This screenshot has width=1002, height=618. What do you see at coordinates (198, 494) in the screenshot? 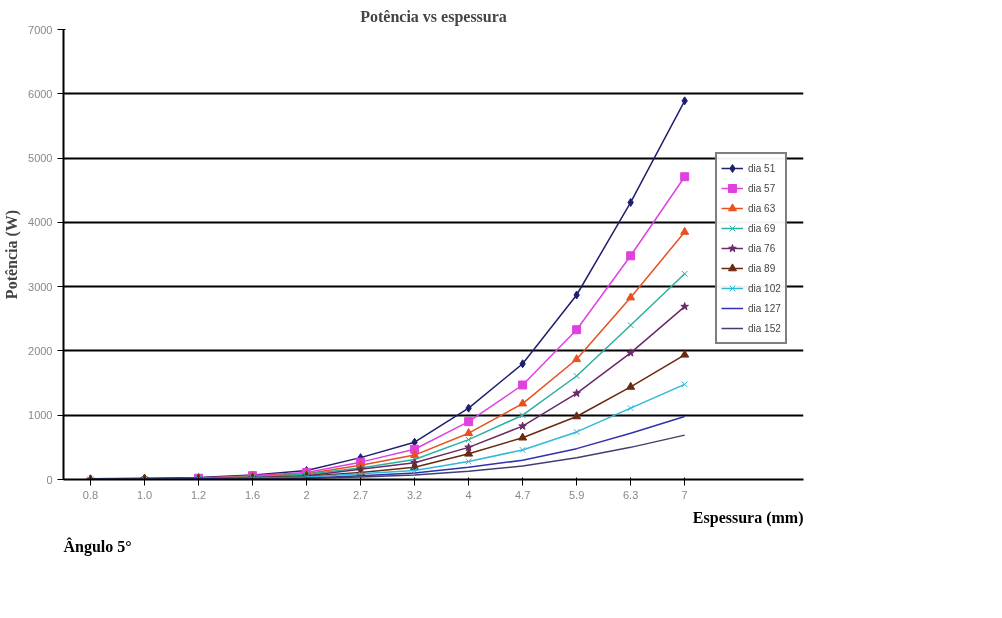
I see `x-tick-label: 1.2` at bounding box center [198, 494].